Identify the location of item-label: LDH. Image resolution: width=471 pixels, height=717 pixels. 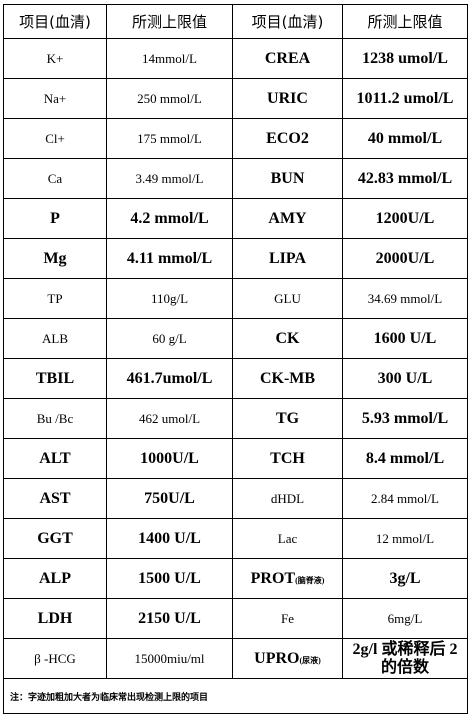
(55, 618).